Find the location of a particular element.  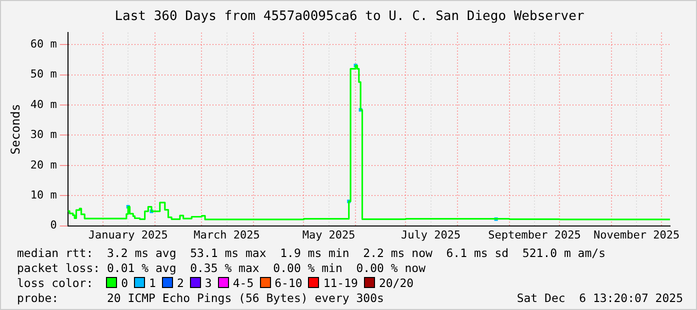

legend-label: 6-10 is located at coordinates (288, 283).